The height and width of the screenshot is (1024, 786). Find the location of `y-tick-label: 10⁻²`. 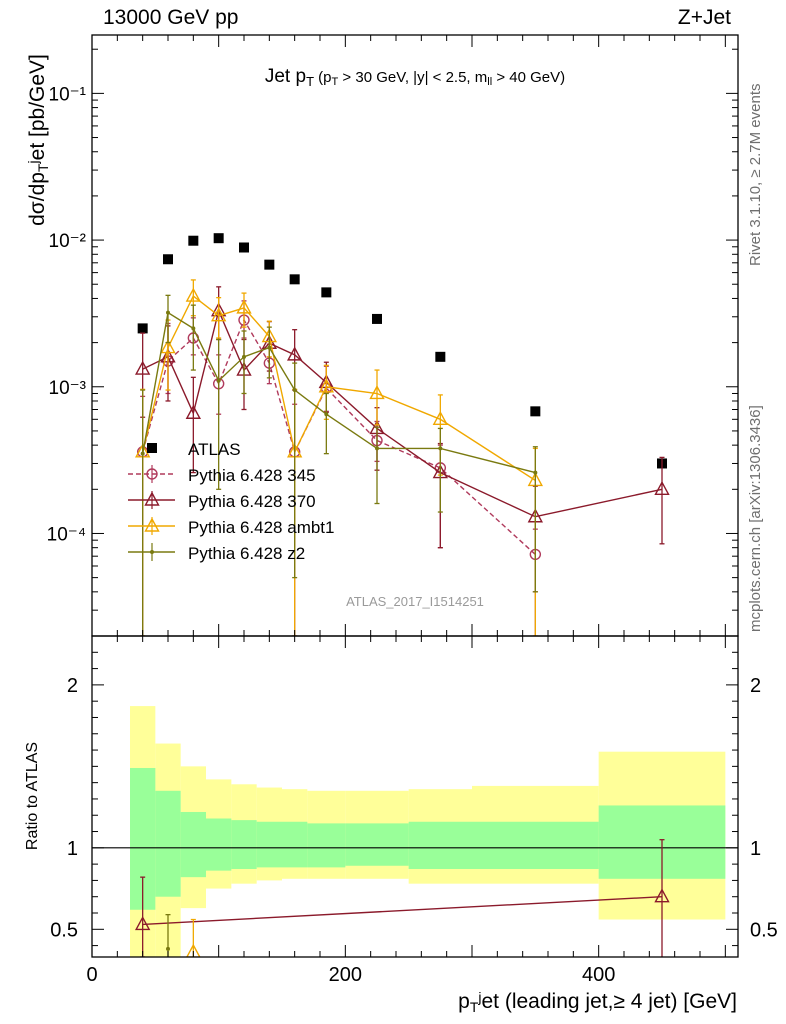

y-tick-label: 10⁻² is located at coordinates (68, 241).